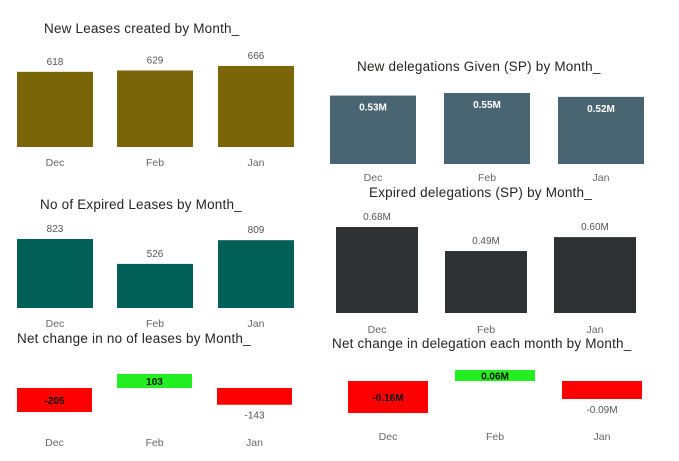 The width and height of the screenshot is (679, 461). Describe the element at coordinates (479, 66) in the screenshot. I see `chart-title: New delegations Given (SP) by Month_` at that location.